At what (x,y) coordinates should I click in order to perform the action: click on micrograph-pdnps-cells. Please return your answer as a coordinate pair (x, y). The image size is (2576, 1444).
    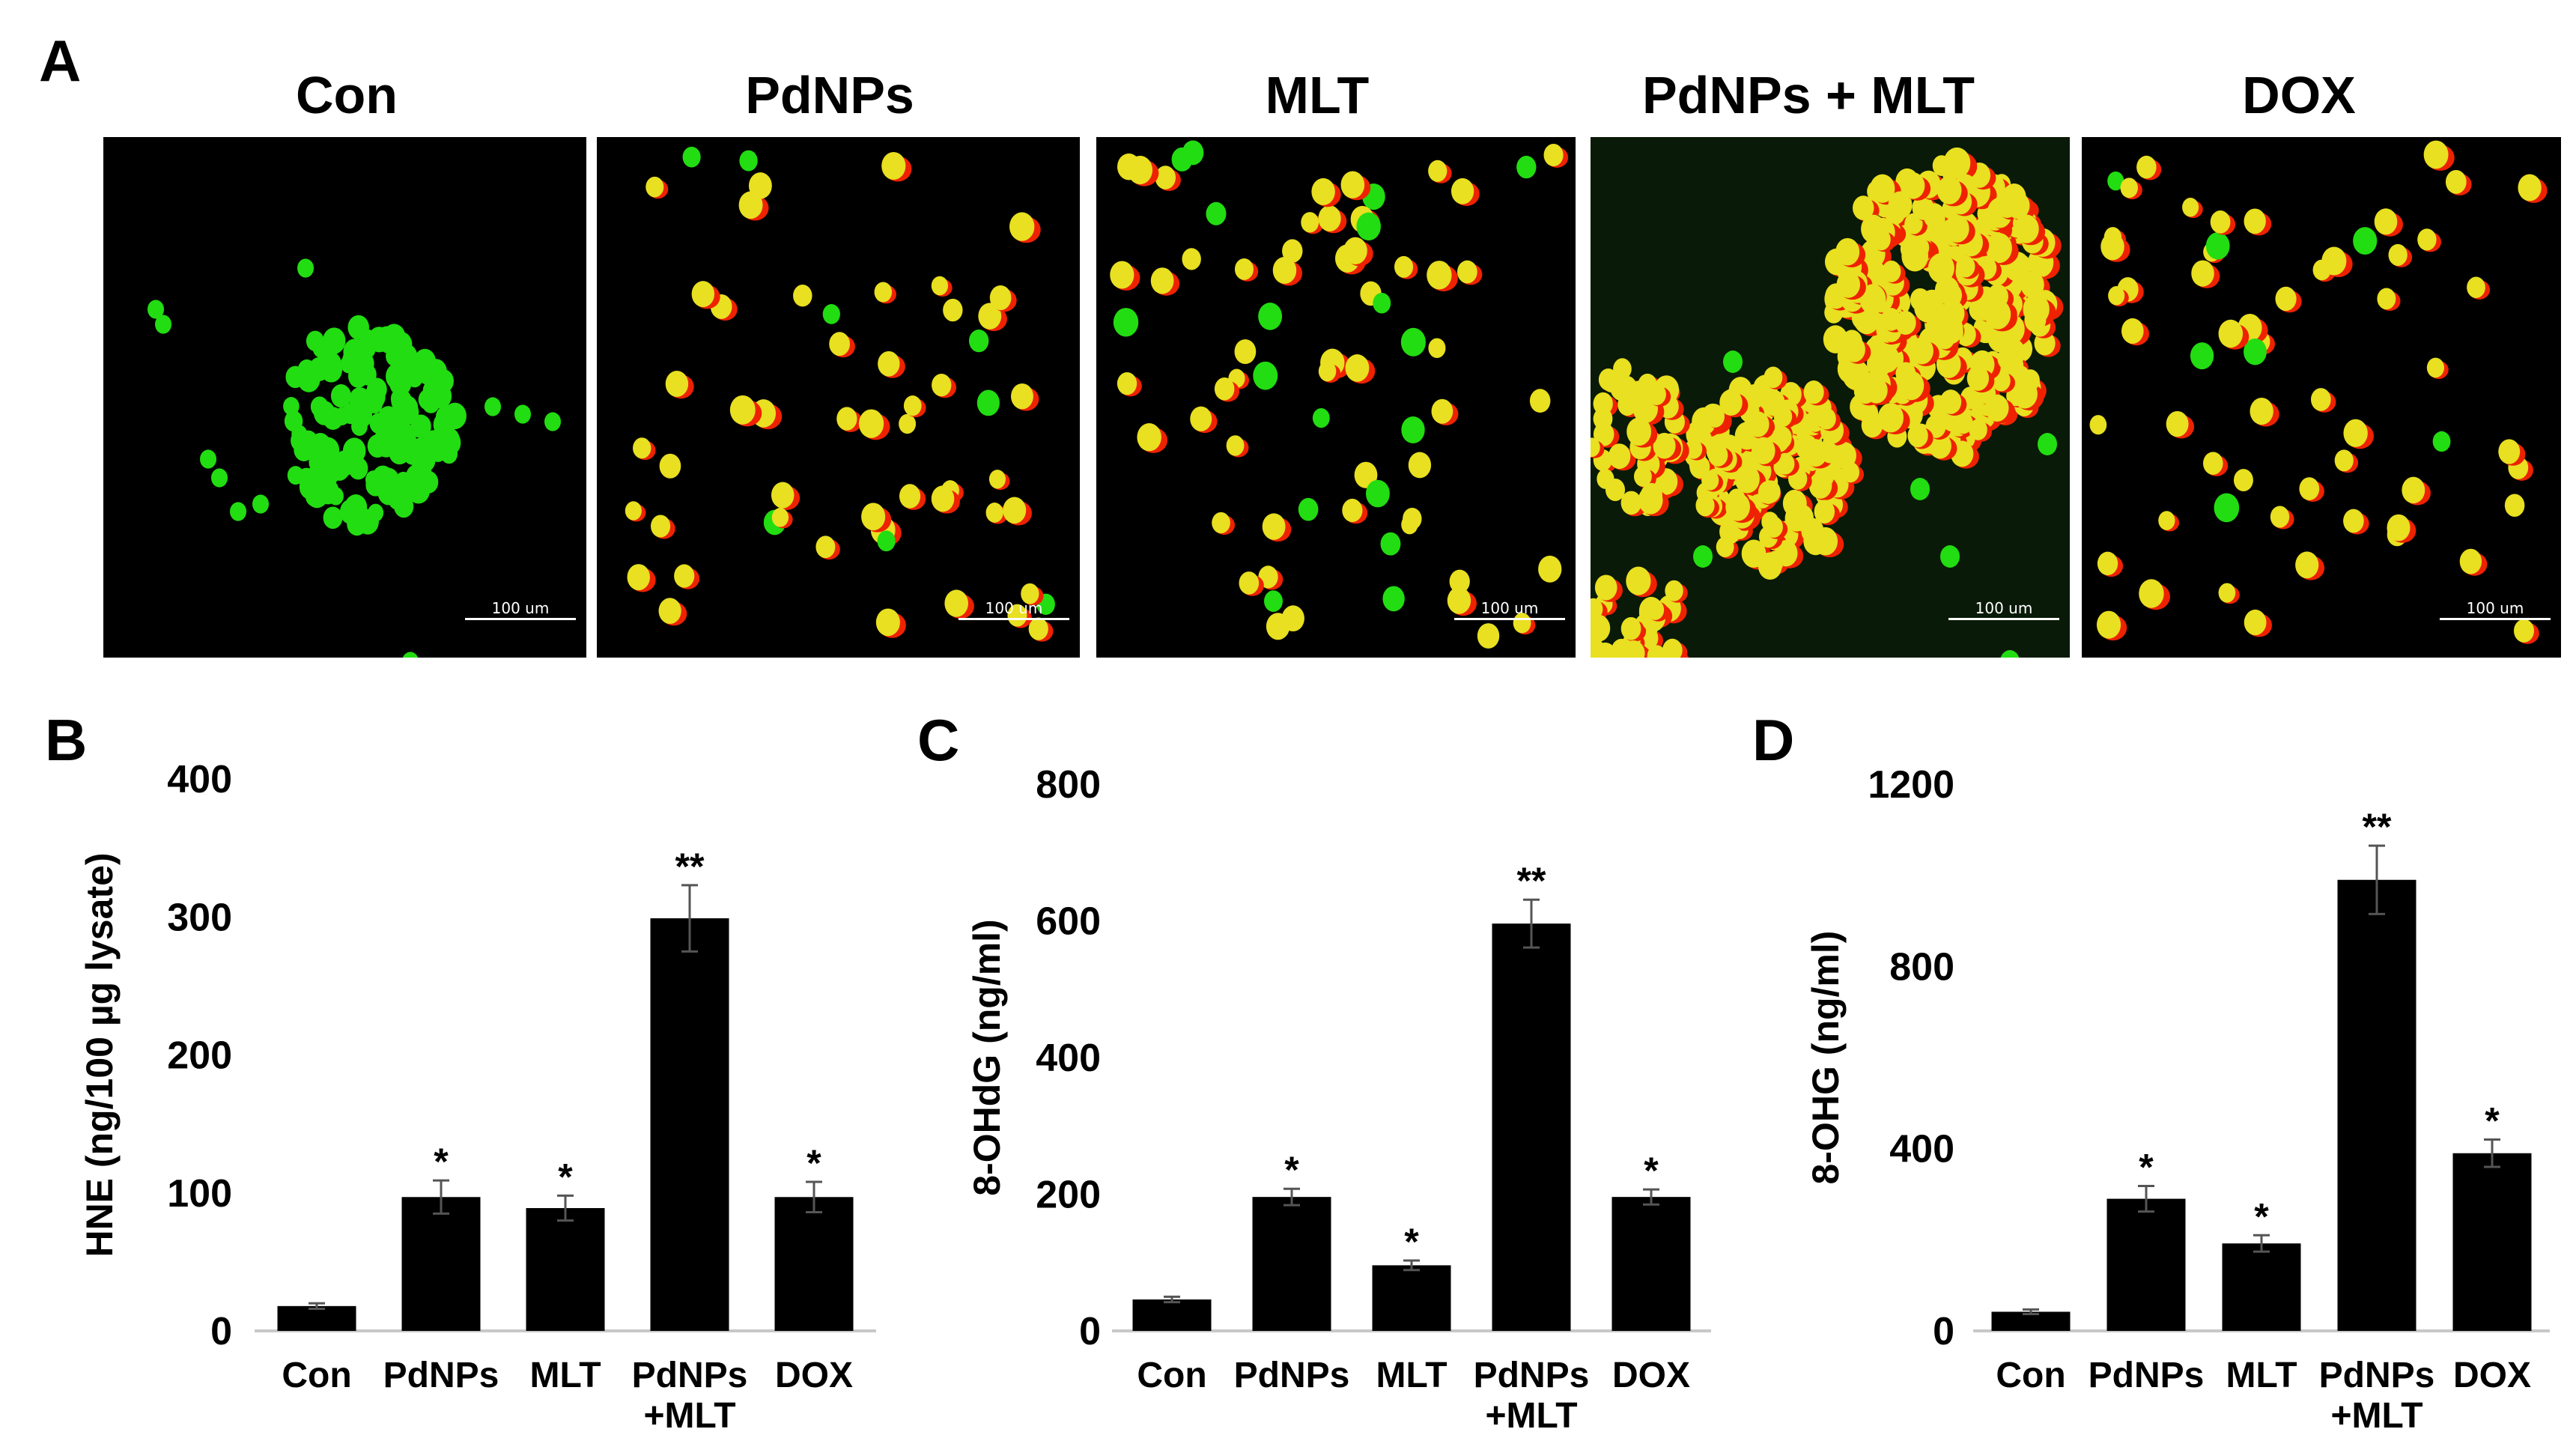
    Looking at the image, I should click on (840, 394).